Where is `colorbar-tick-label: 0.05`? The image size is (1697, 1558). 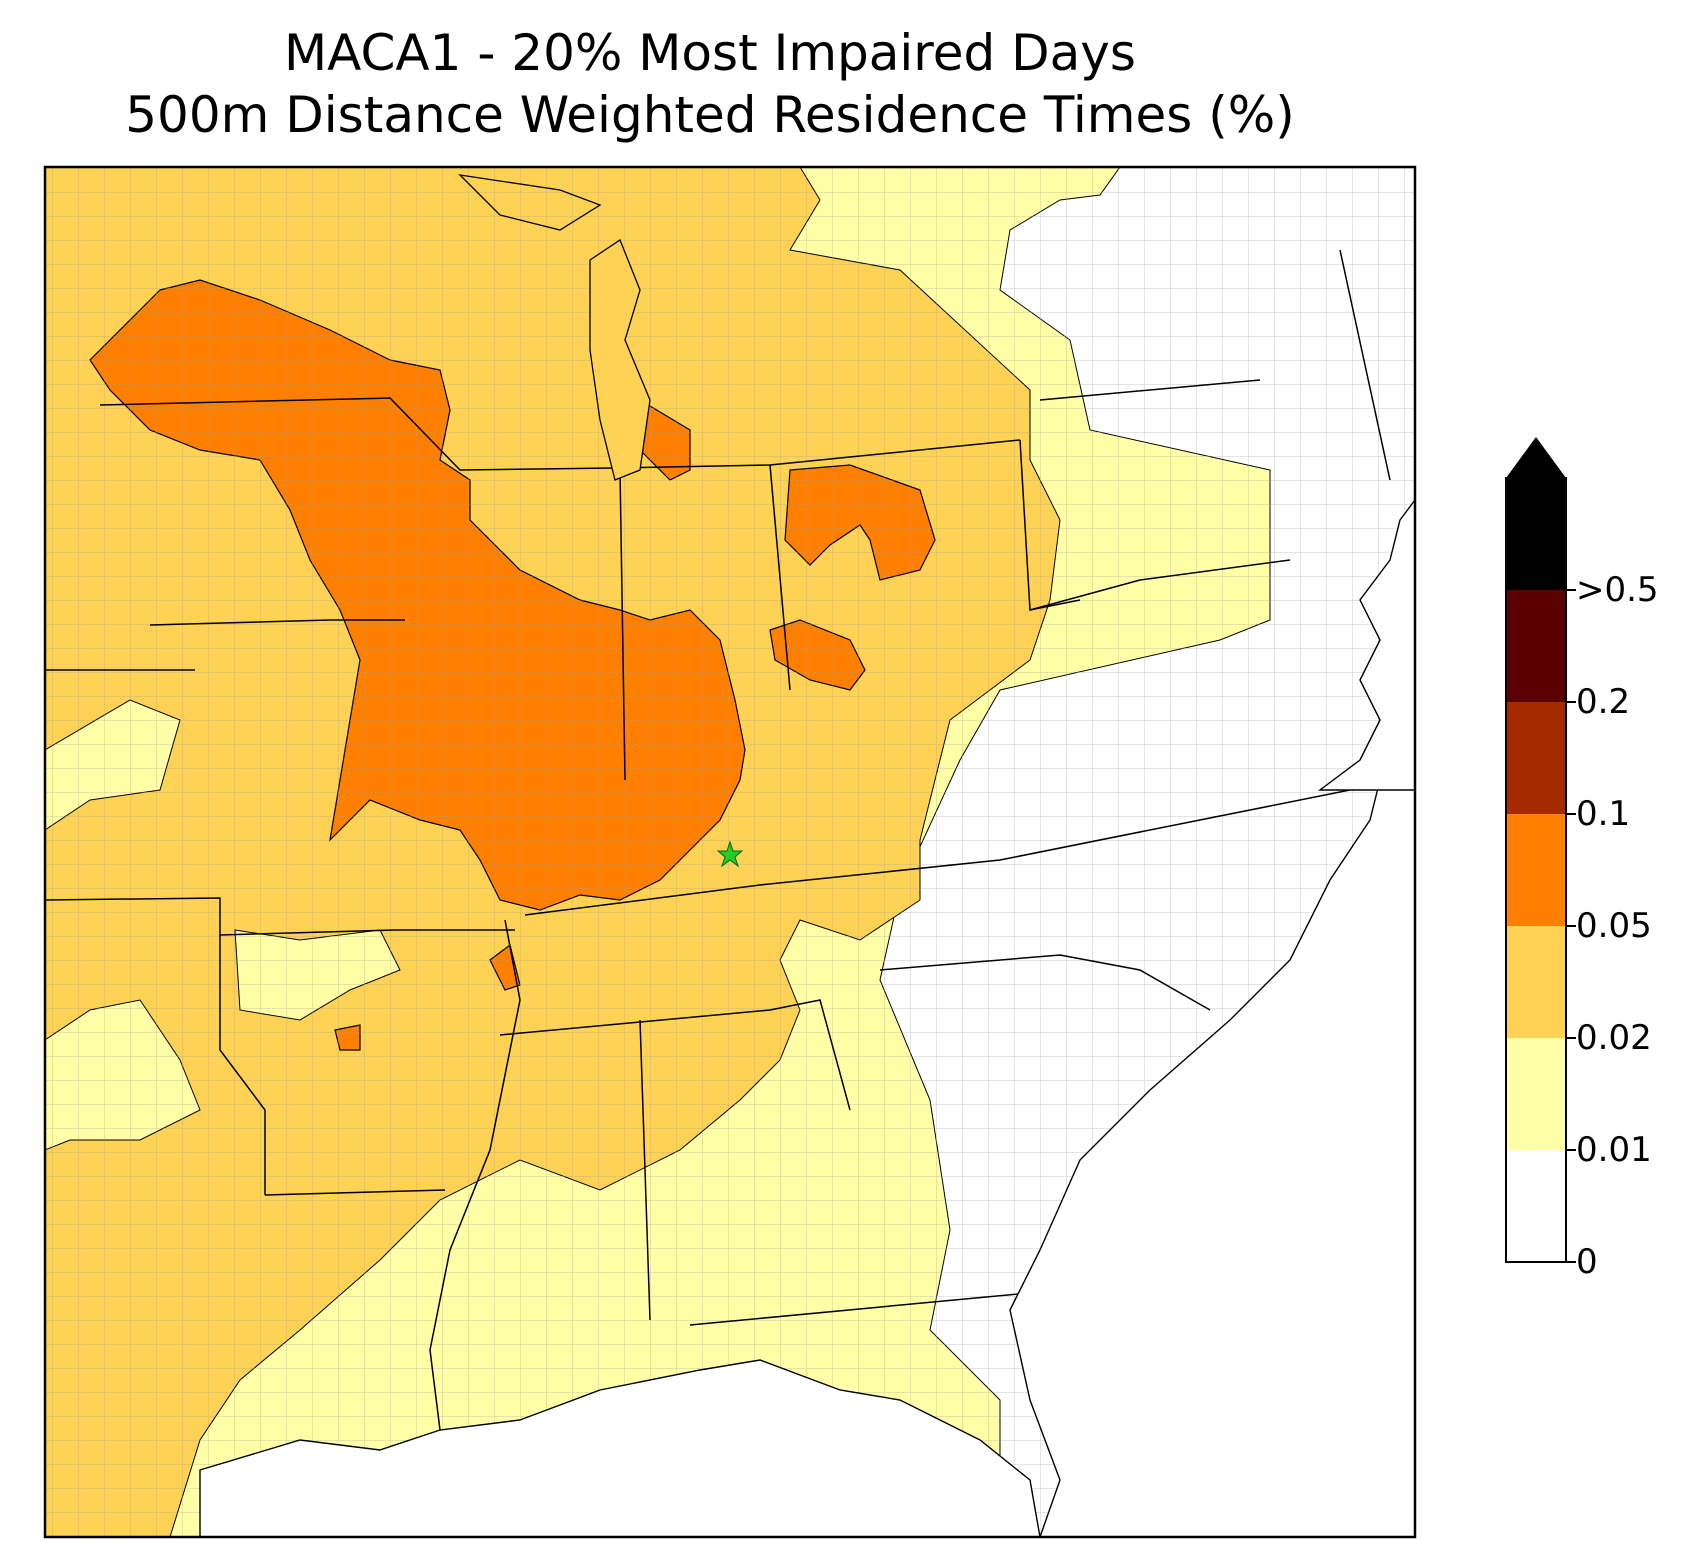
colorbar-tick-label: 0.05 is located at coordinates (1614, 926).